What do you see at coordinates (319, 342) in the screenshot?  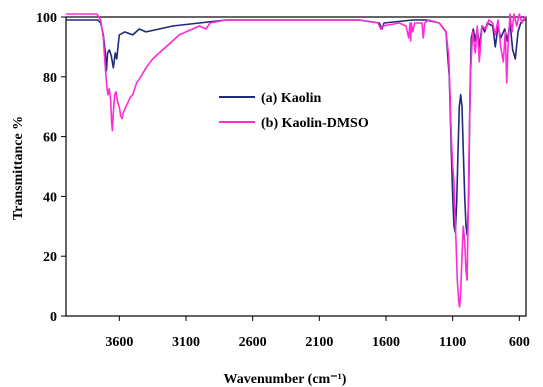 I see `x-tick-label: 2100` at bounding box center [319, 342].